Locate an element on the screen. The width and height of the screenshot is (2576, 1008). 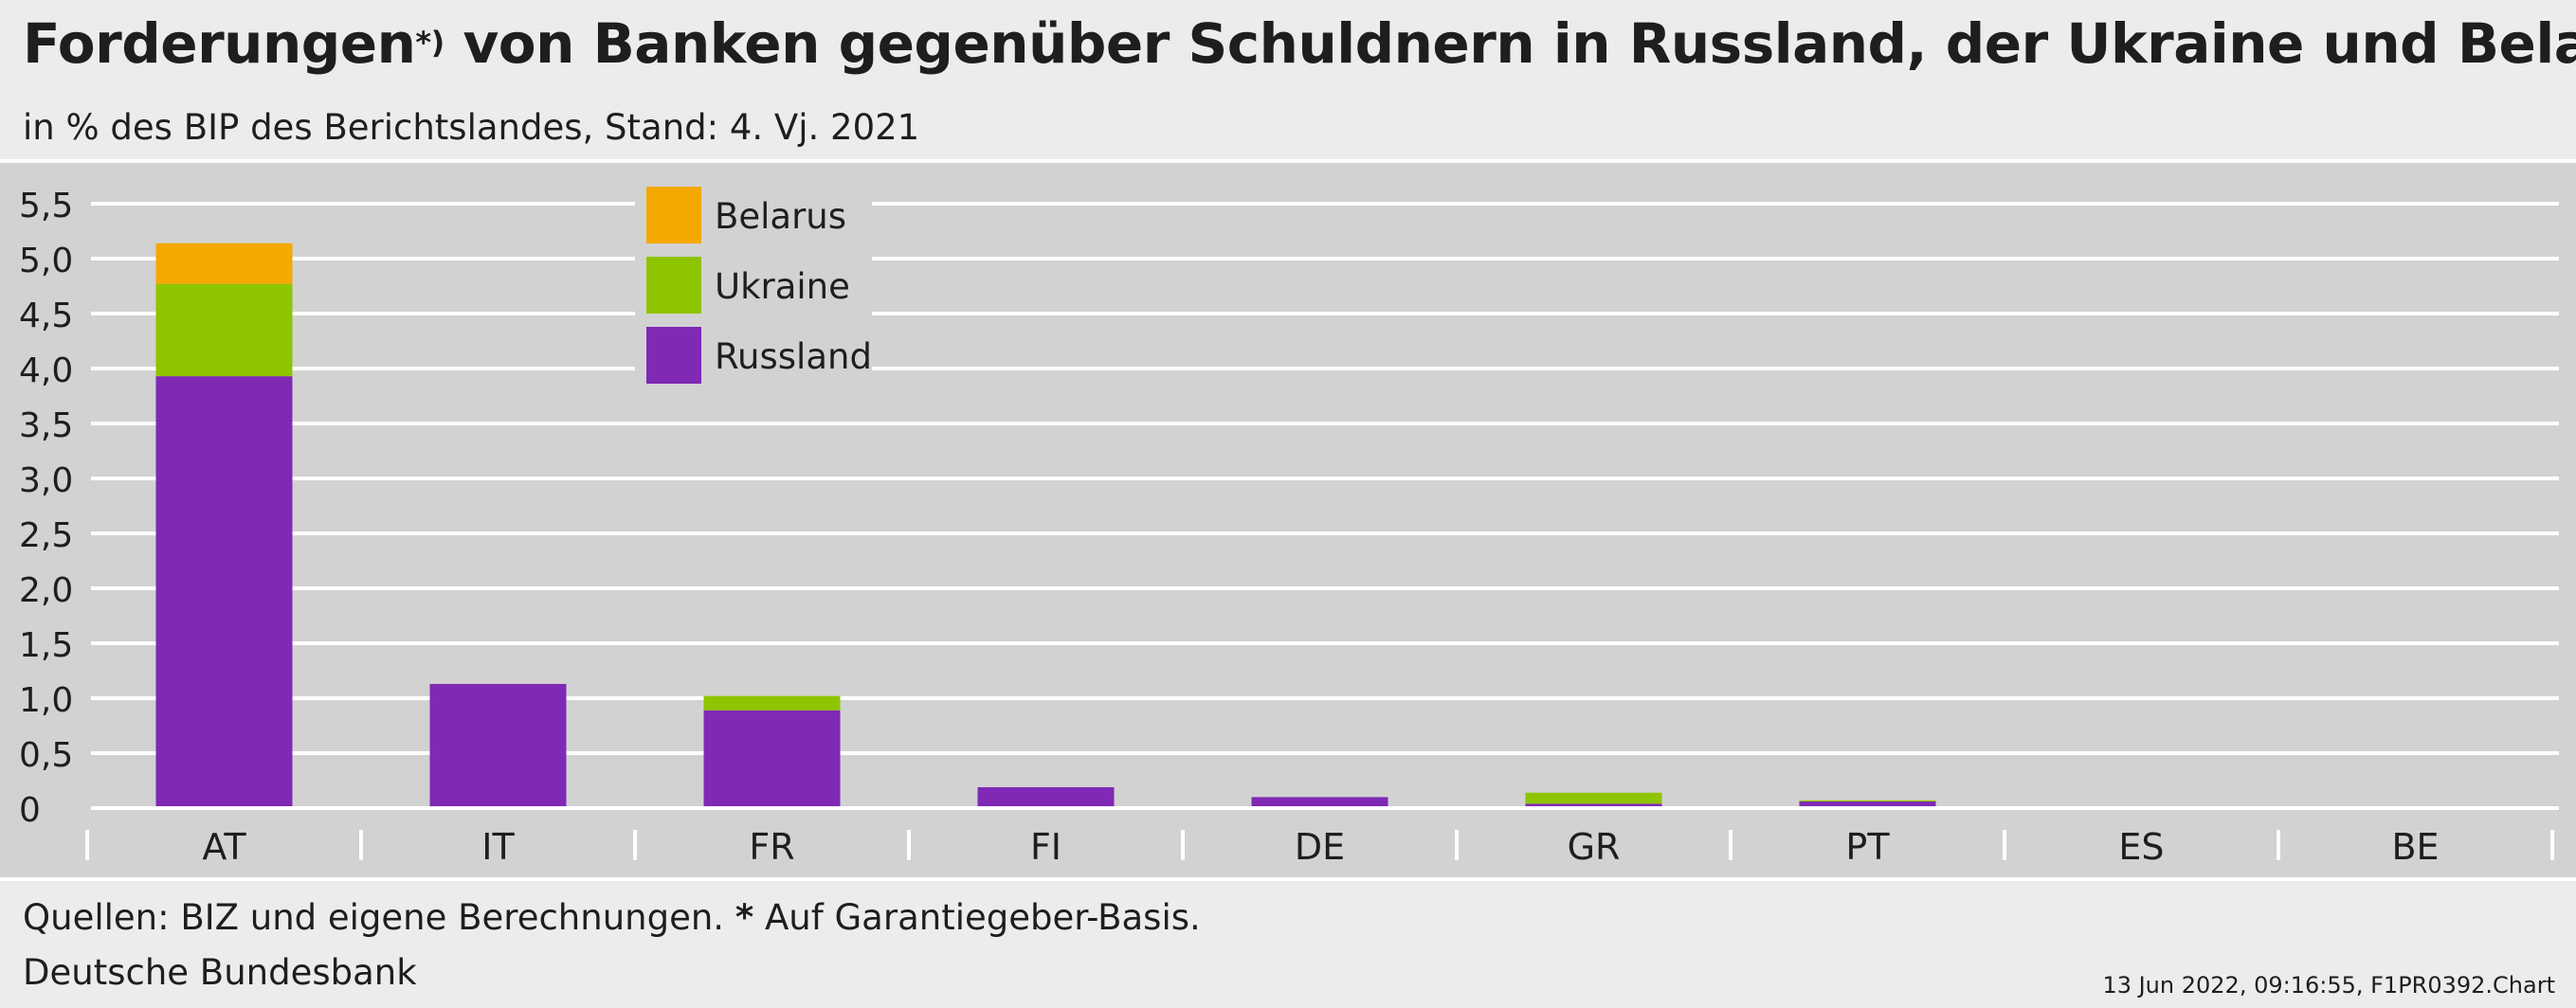
y-tick-label: 5,5 is located at coordinates (46, 206).